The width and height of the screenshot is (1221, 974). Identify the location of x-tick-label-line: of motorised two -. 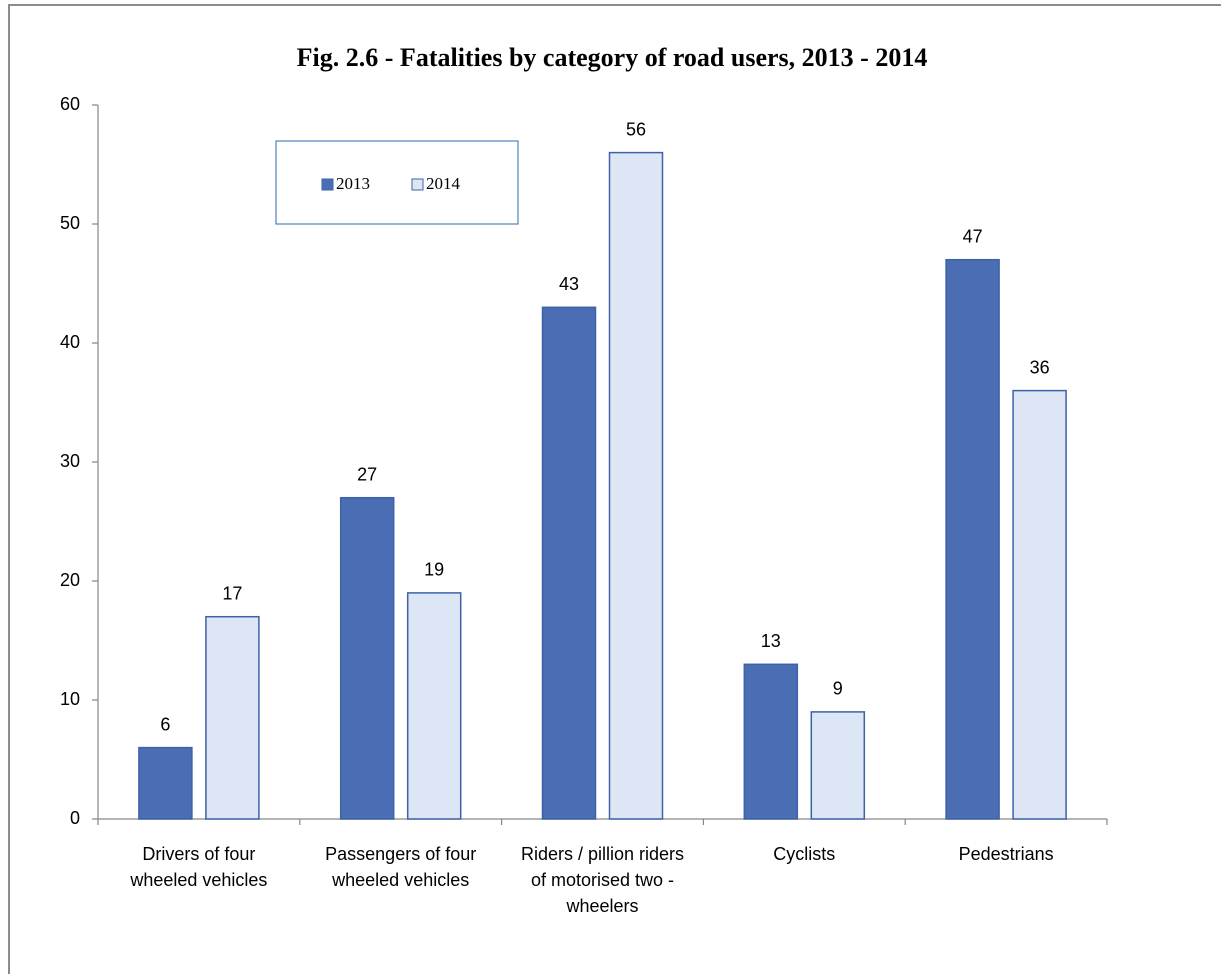
(602, 880).